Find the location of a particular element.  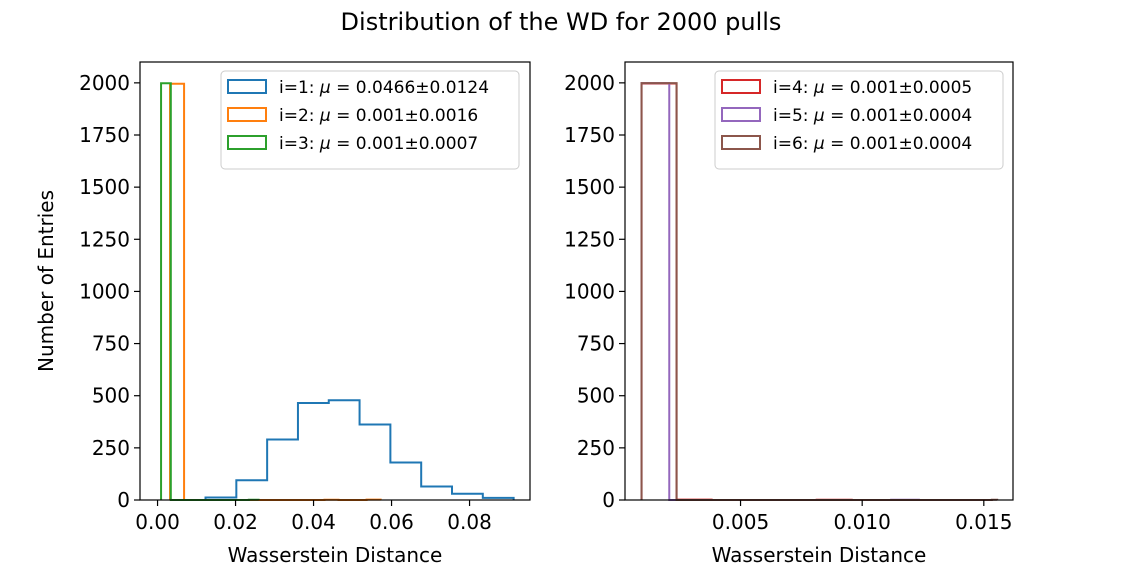

legend-entry-6: i=6: μ = 0.001±0.0004 is located at coordinates (872, 144).